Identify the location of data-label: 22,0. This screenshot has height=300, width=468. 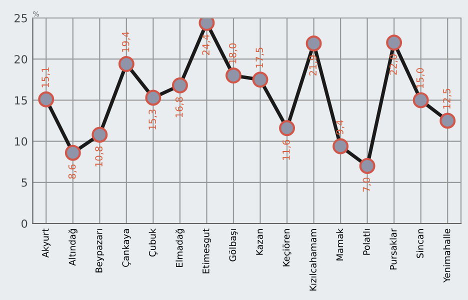
(394, 64).